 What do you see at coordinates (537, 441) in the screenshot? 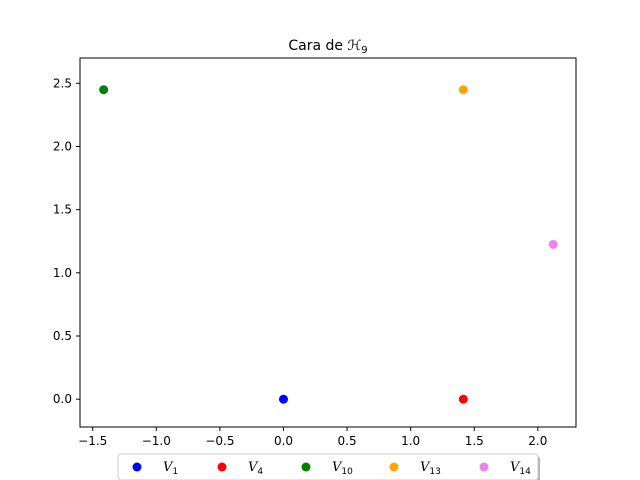
I see `x-tick-label: 2.0` at bounding box center [537, 441].